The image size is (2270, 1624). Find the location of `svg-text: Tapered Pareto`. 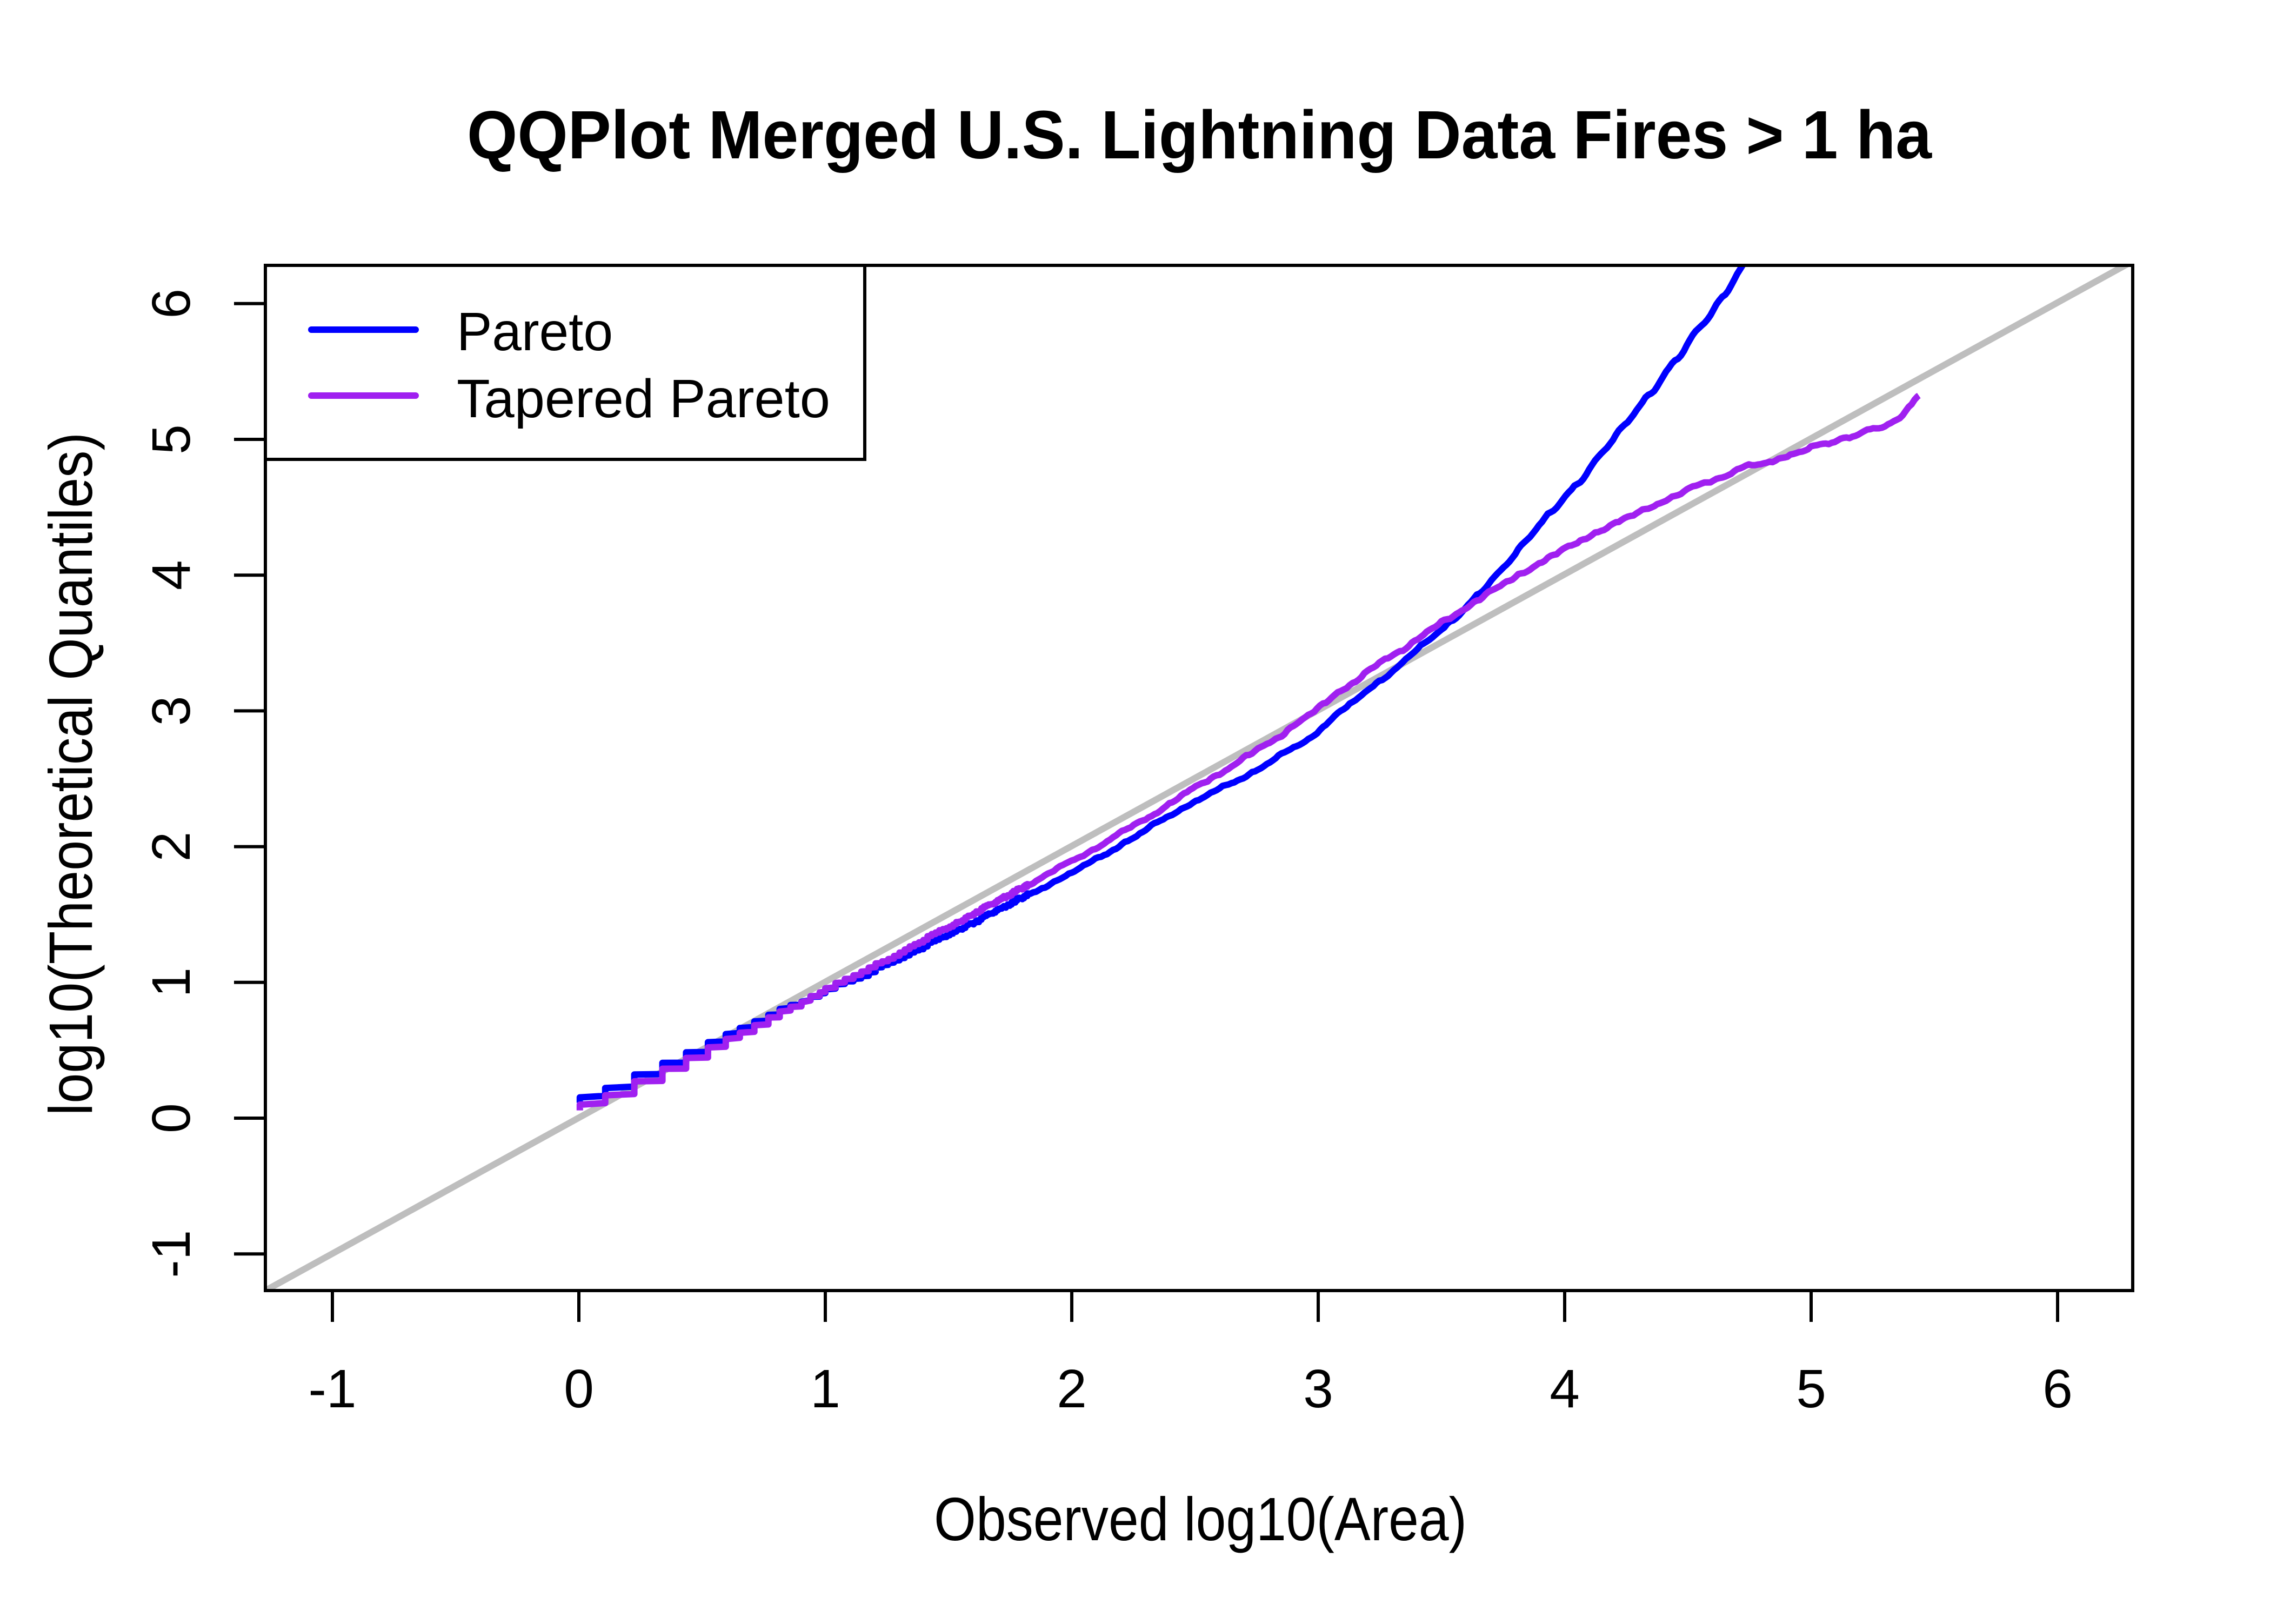

svg-text: Tapered Pareto is located at coordinates (643, 399).